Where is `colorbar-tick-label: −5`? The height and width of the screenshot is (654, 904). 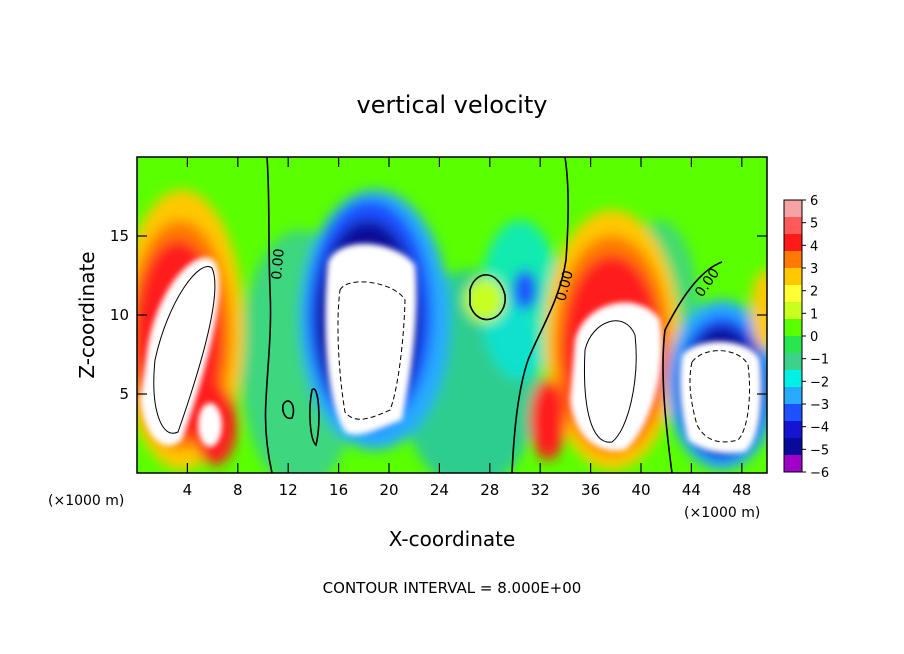 colorbar-tick-label: −5 is located at coordinates (819, 450).